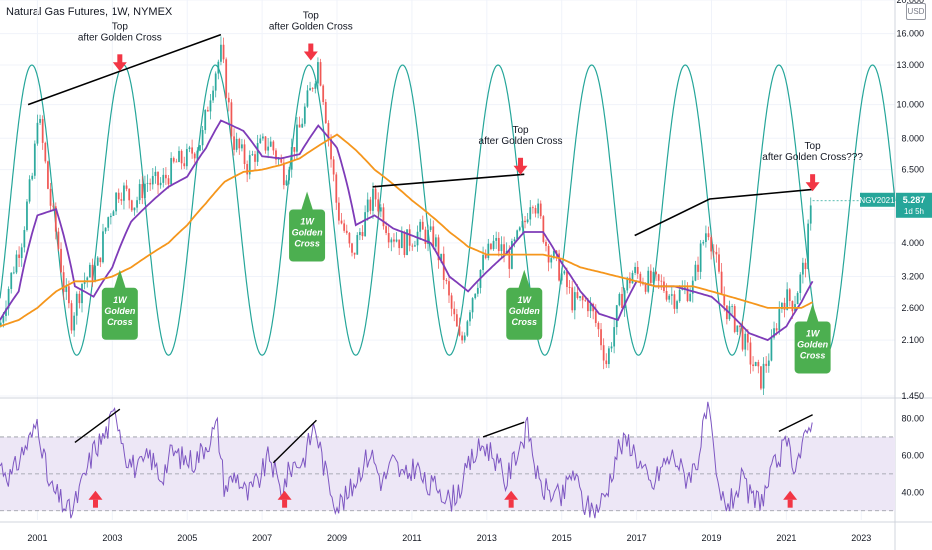 The width and height of the screenshot is (932, 550). I want to click on top-label-text: after Golden Cross???, so click(812, 157).